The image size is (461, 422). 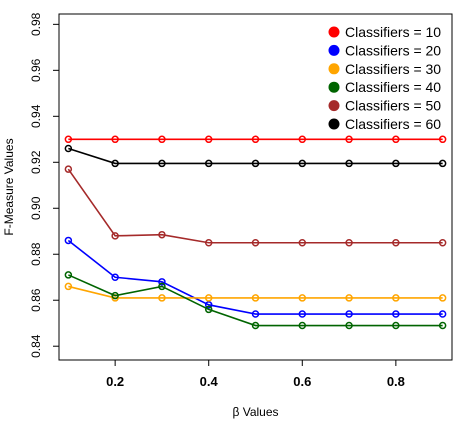 I want to click on y-tick-label: 0.84, so click(x=36, y=346).